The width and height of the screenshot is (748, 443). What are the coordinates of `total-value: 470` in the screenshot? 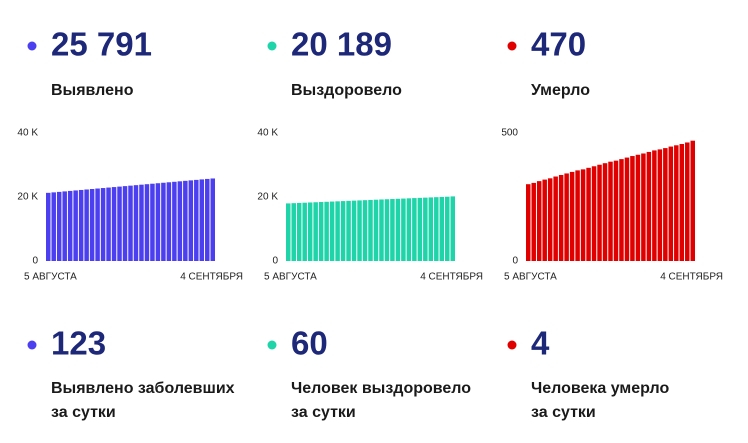 It's located at (558, 44).